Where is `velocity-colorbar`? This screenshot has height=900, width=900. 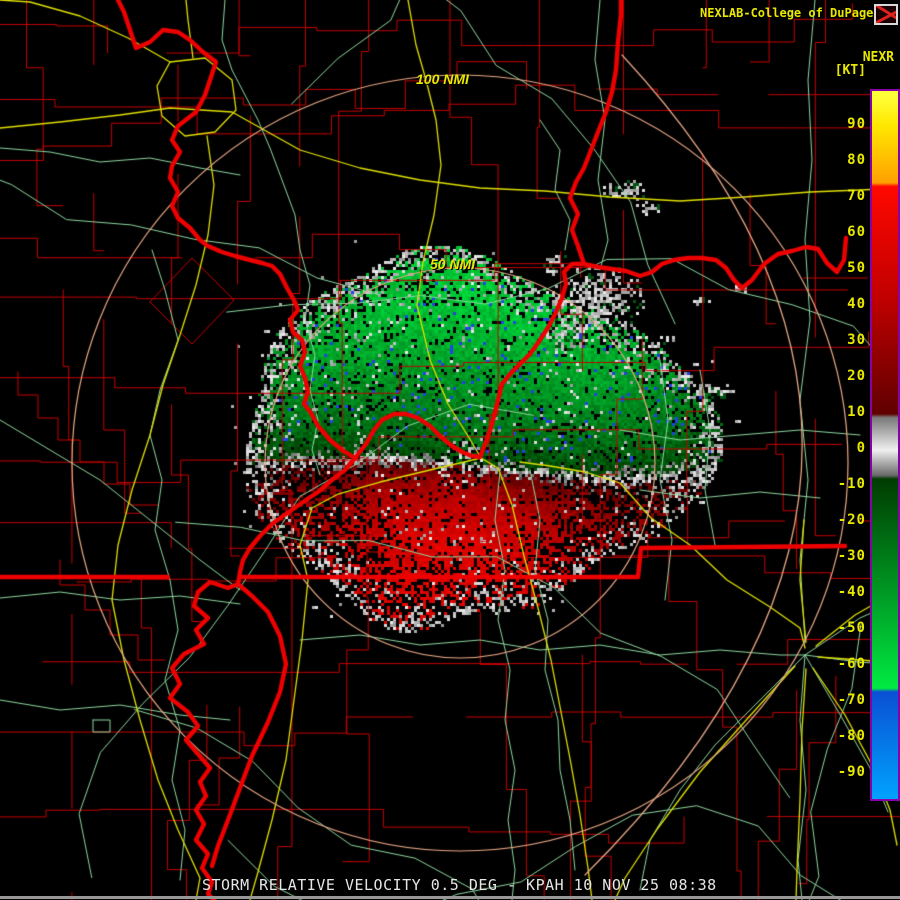
velocity-colorbar is located at coordinates (885, 445).